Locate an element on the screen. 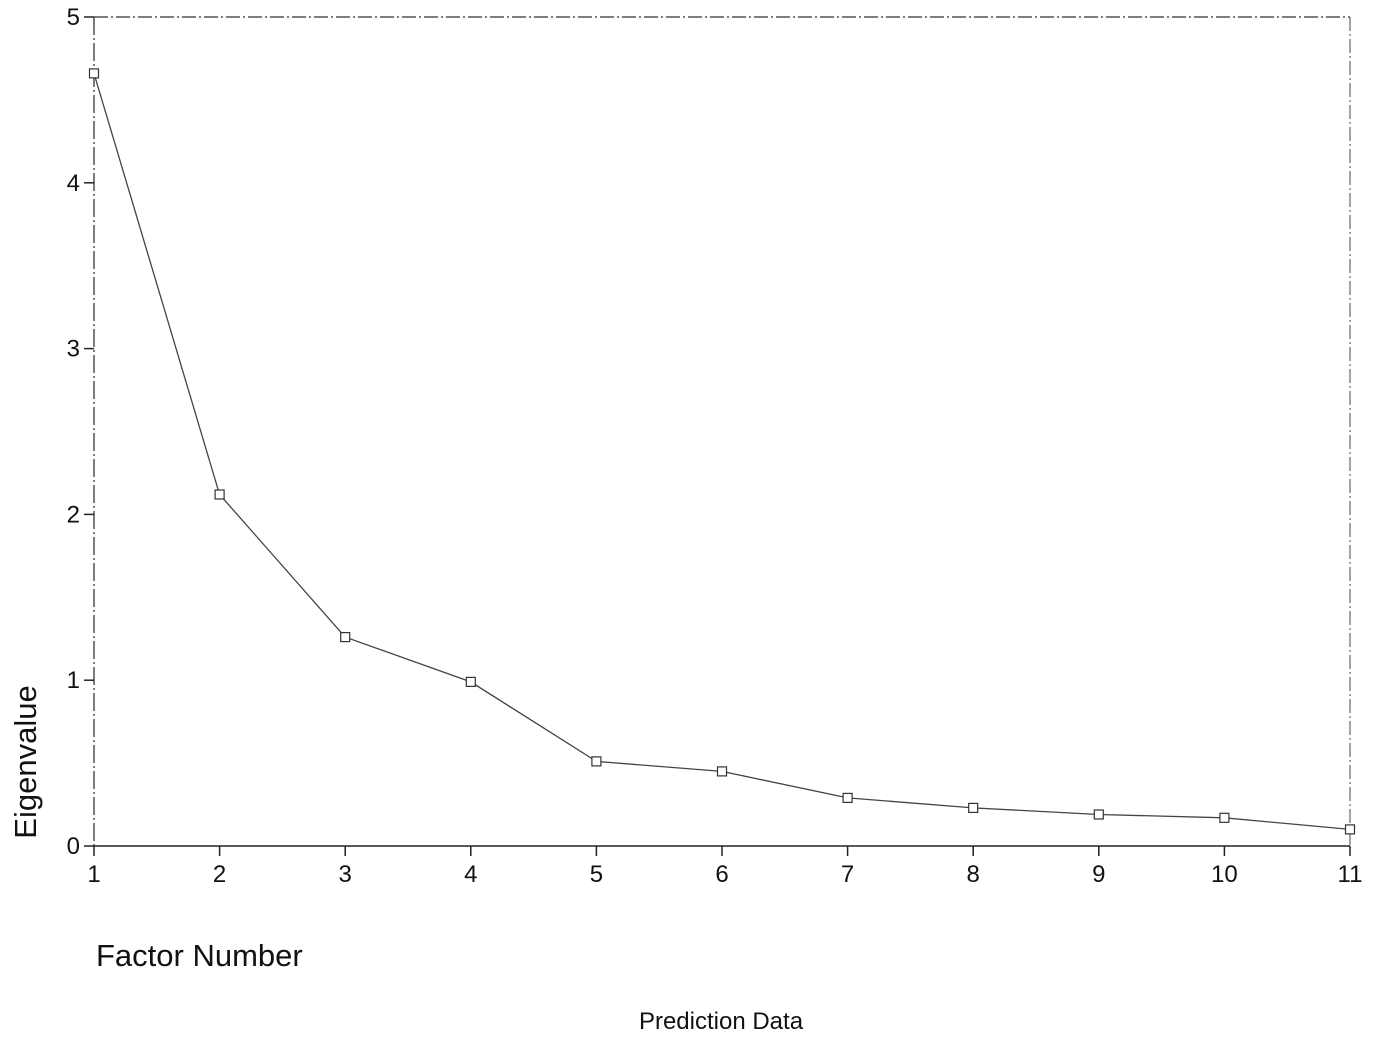  x-tick-label: 5 is located at coordinates (596, 874).